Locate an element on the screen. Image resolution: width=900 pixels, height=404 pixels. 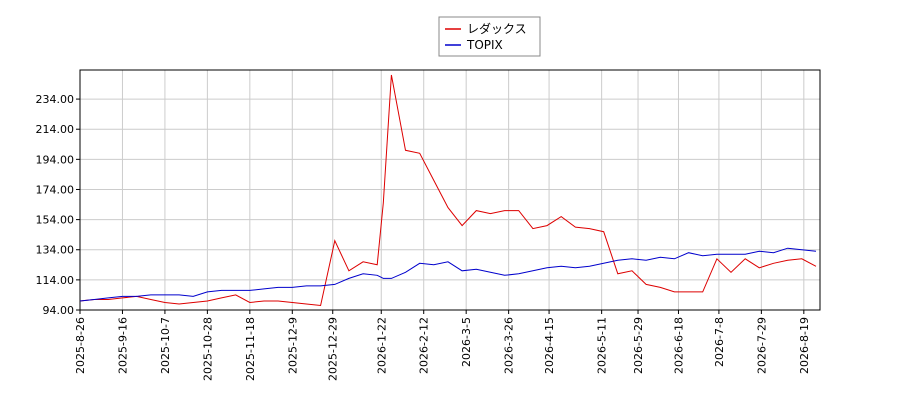
y-tick-label: 134.00 is located at coordinates (55, 250).